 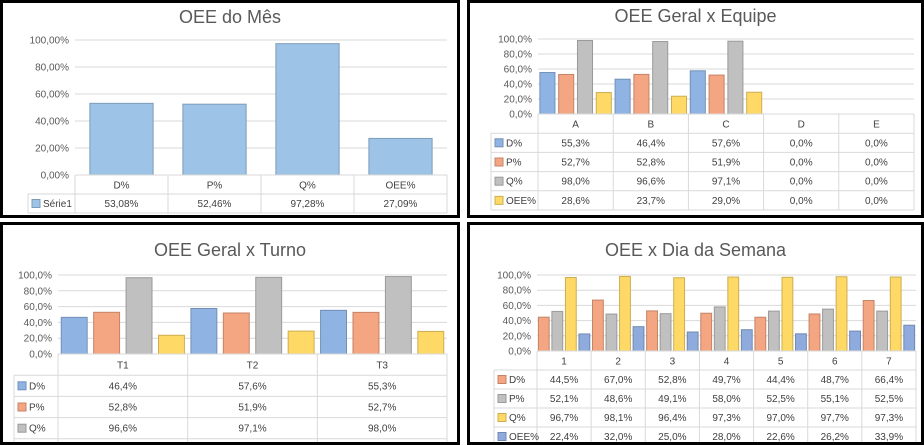 What do you see at coordinates (889, 418) in the screenshot?
I see `data-label: 97,3%` at bounding box center [889, 418].